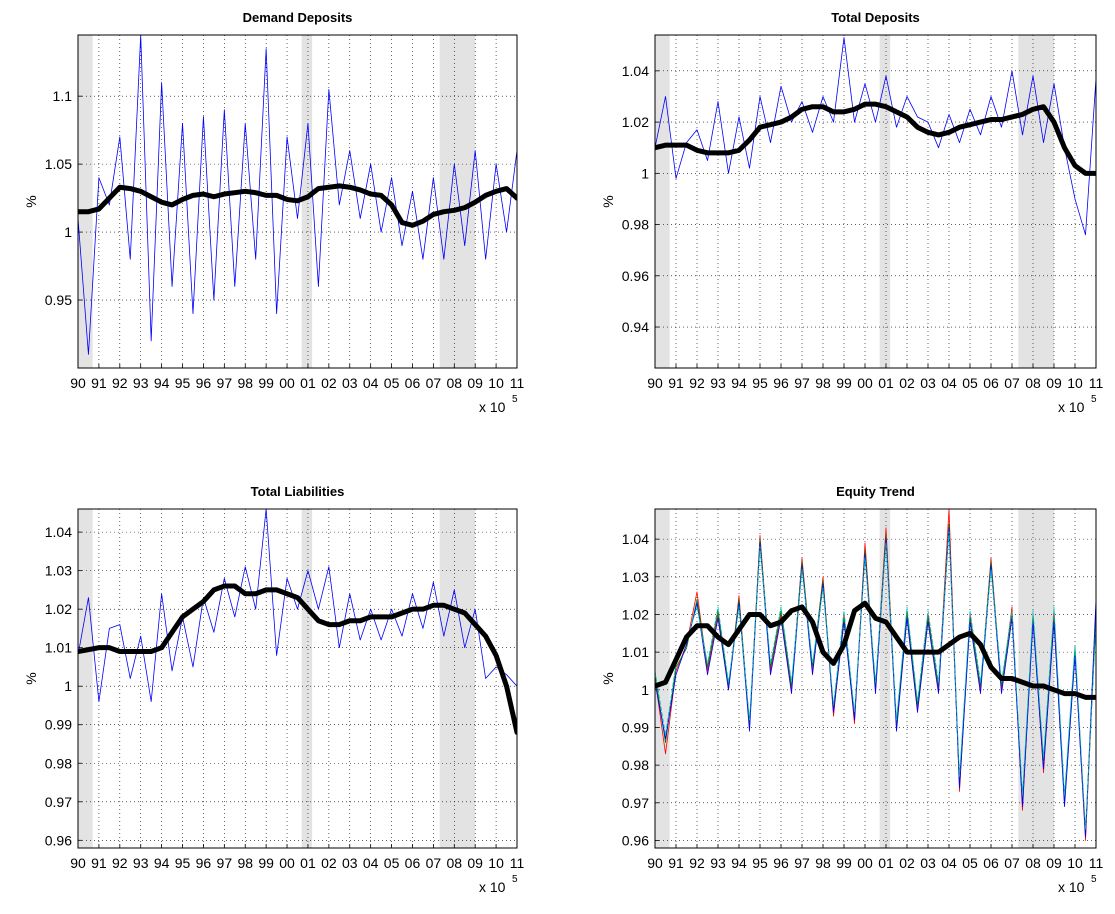 This screenshot has width=1115, height=914. Describe the element at coordinates (58, 802) in the screenshot. I see `y-tick-label: 0.97` at that location.